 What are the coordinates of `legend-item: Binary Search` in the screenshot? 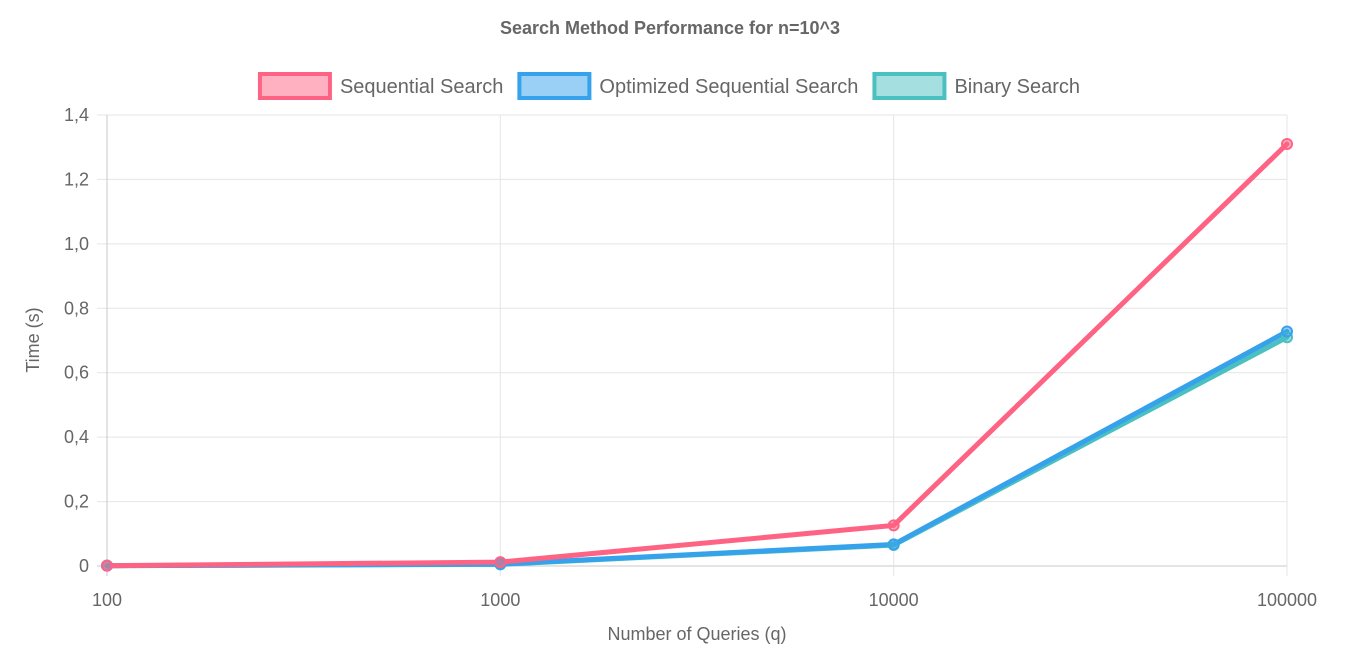 It's located at (976, 86).